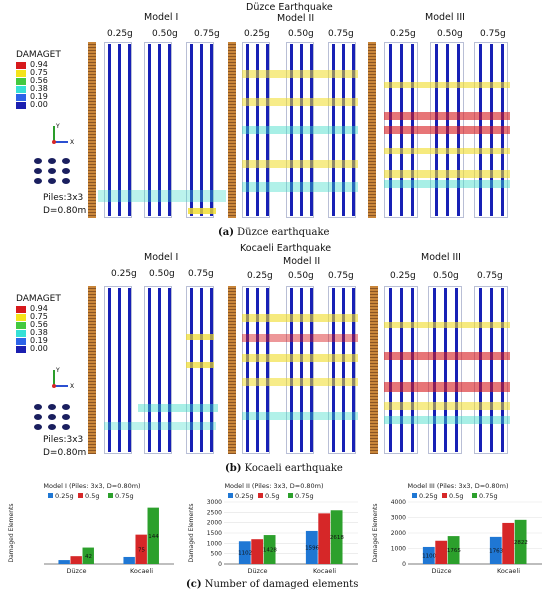  Describe the element at coordinates (324, 571) in the screenshot. I see `x-tick-label: Kocaeli` at that location.